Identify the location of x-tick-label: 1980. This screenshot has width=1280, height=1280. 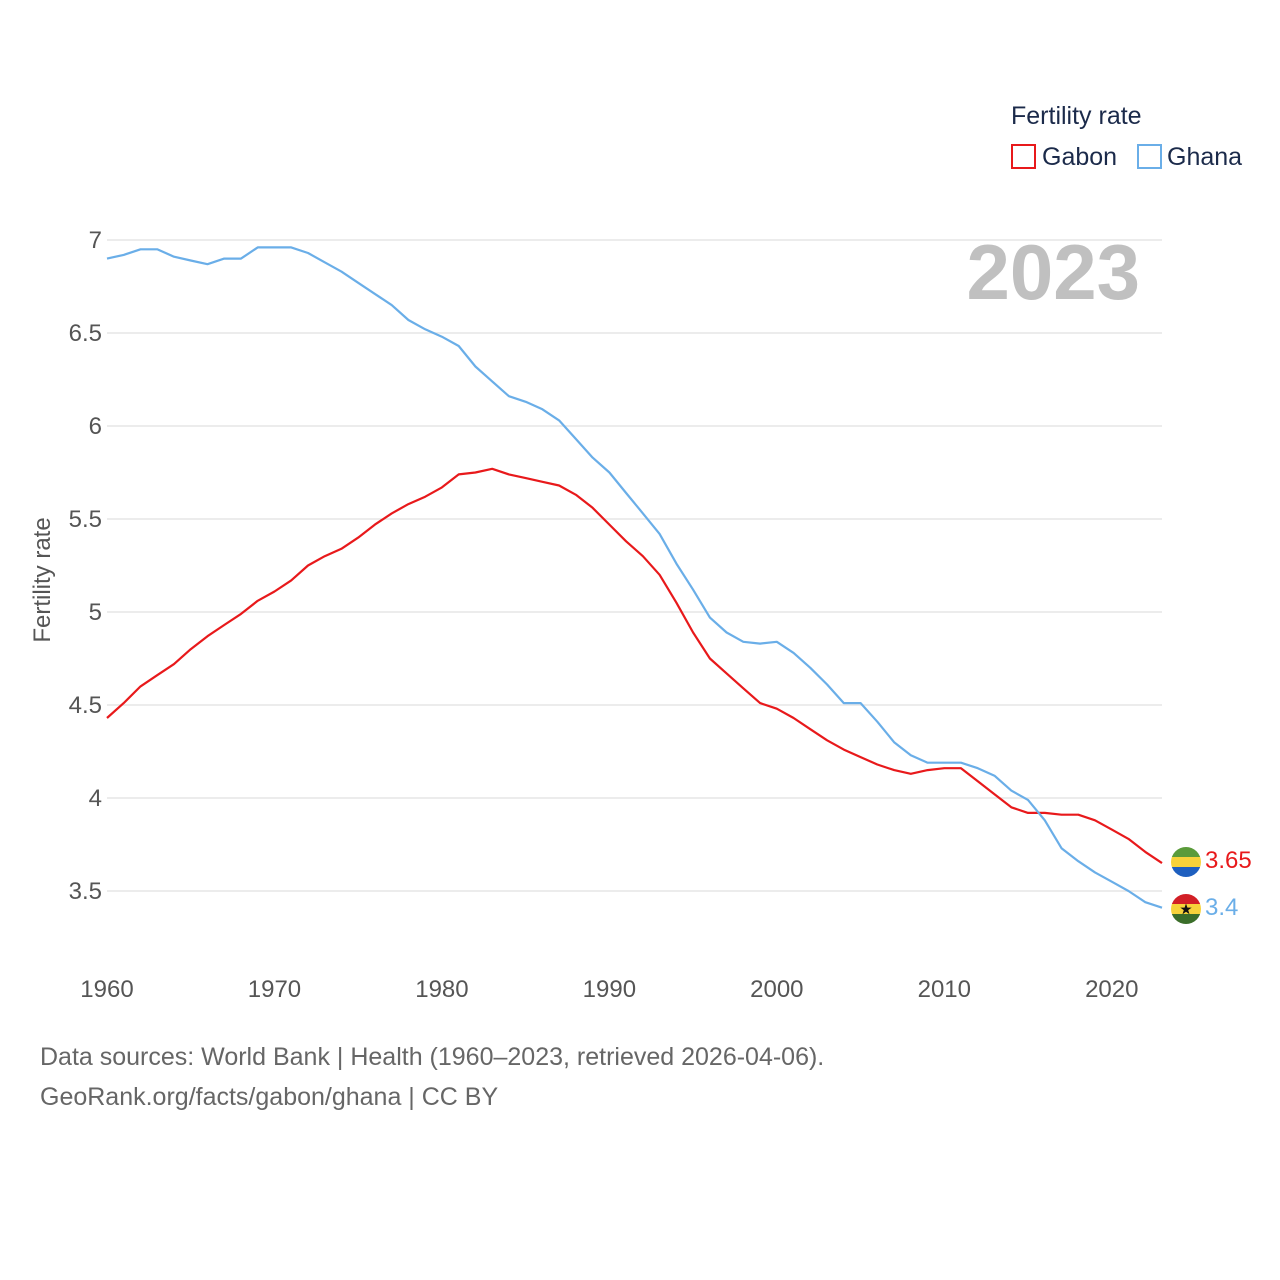
(441, 989).